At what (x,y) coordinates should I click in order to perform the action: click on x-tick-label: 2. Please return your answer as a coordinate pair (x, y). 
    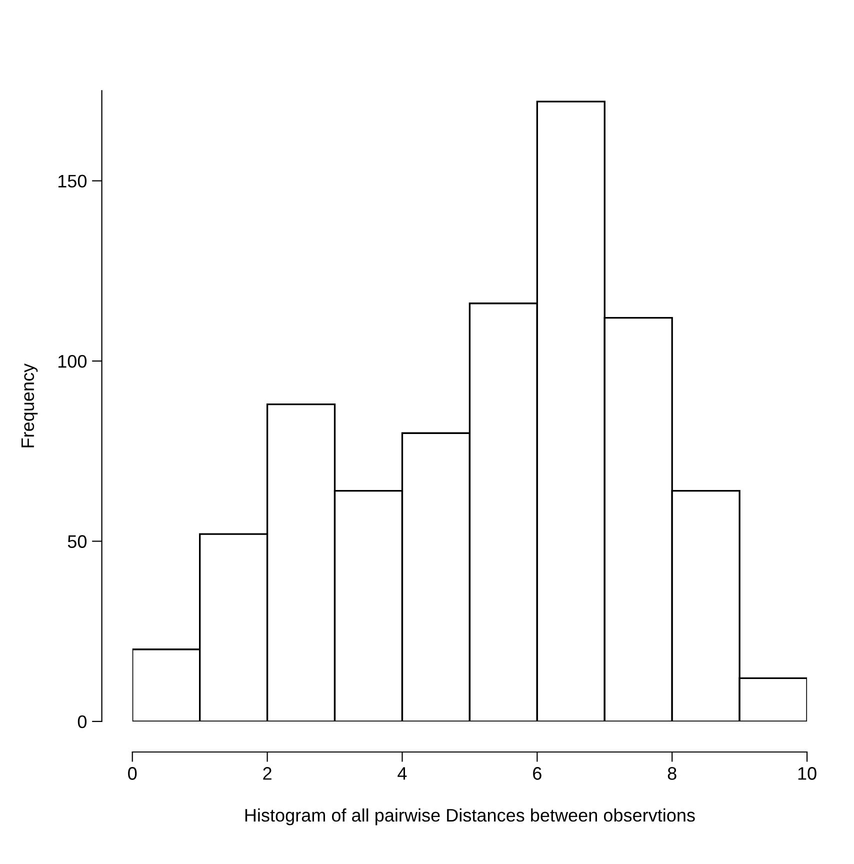
    Looking at the image, I should click on (267, 773).